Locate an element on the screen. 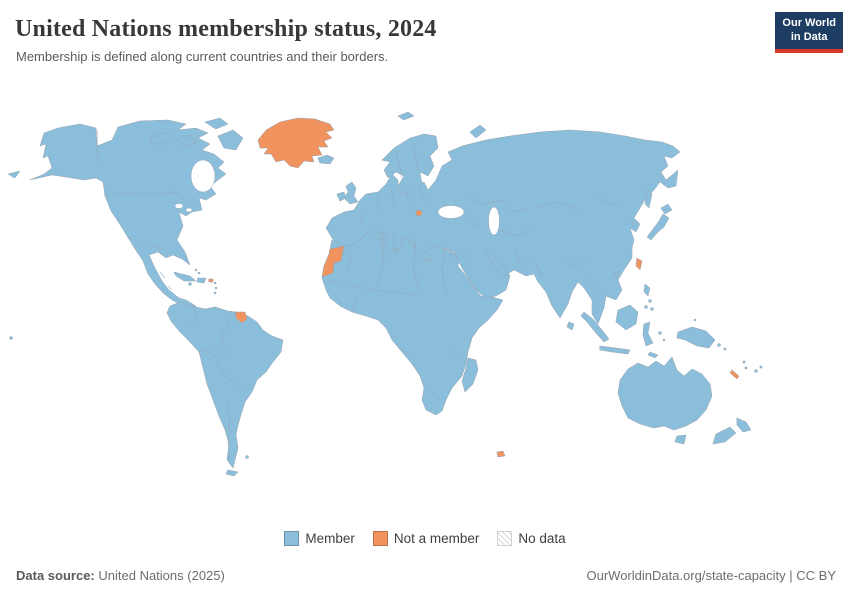  region-french-guiana is located at coordinates (241, 317).